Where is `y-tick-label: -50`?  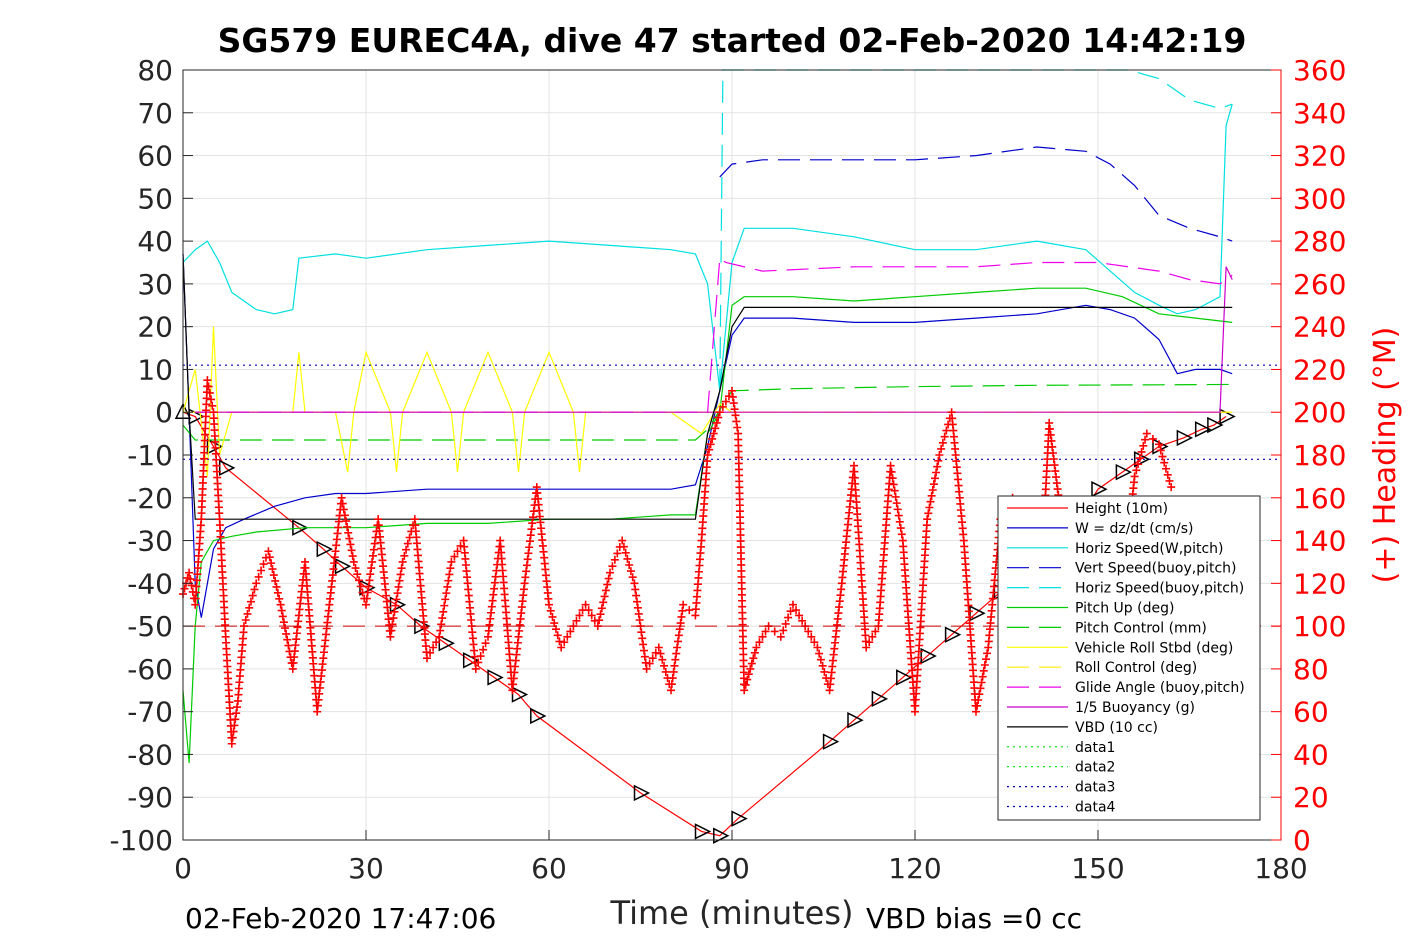 y-tick-label: -50 is located at coordinates (150, 626).